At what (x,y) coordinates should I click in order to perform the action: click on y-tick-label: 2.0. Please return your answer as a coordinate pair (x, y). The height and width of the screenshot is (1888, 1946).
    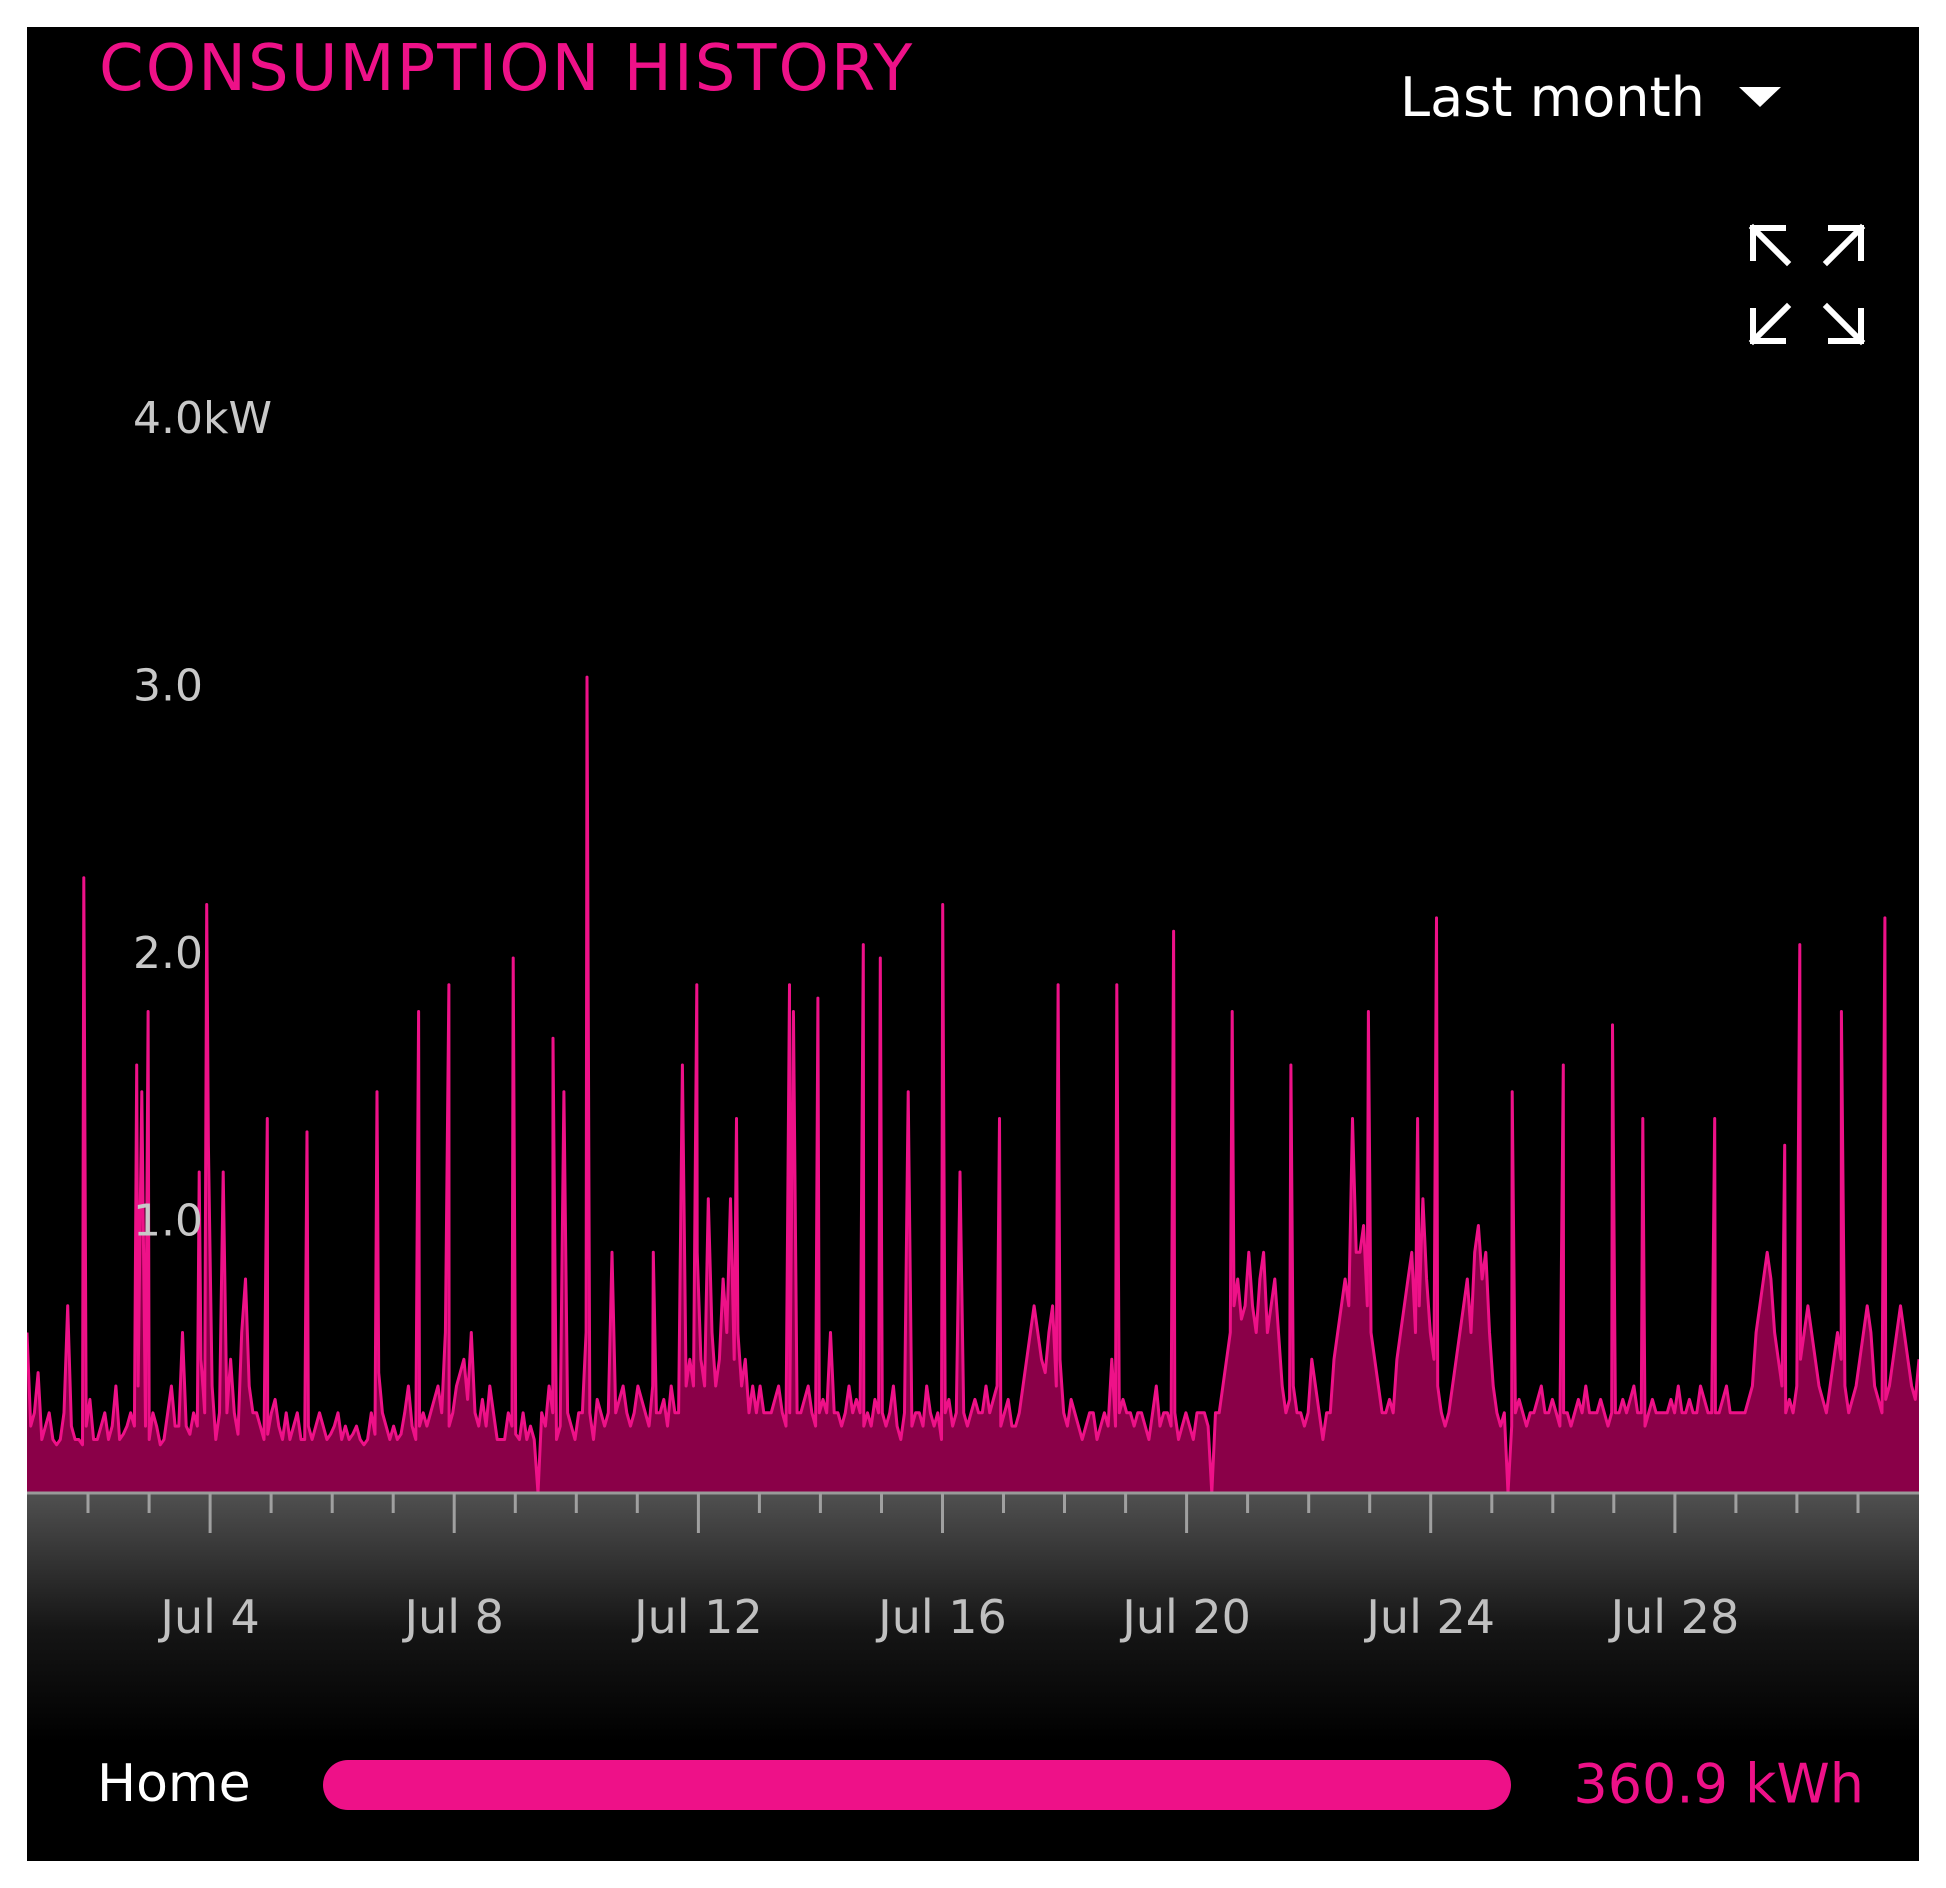
    Looking at the image, I should click on (168, 953).